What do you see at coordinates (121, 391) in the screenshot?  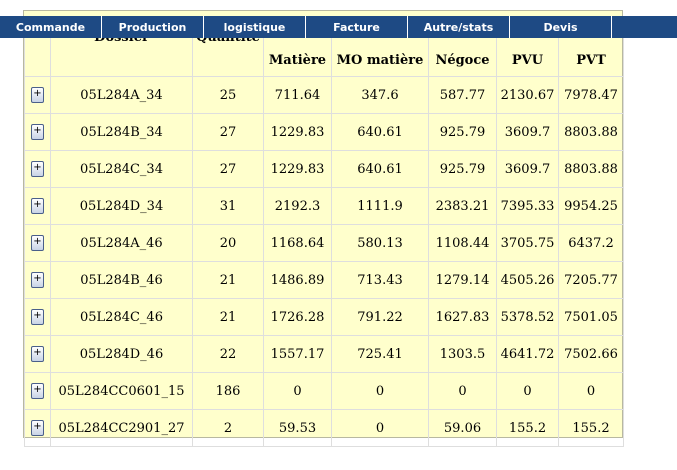 I see `cell-dossier: 05L284CC0601_15` at bounding box center [121, 391].